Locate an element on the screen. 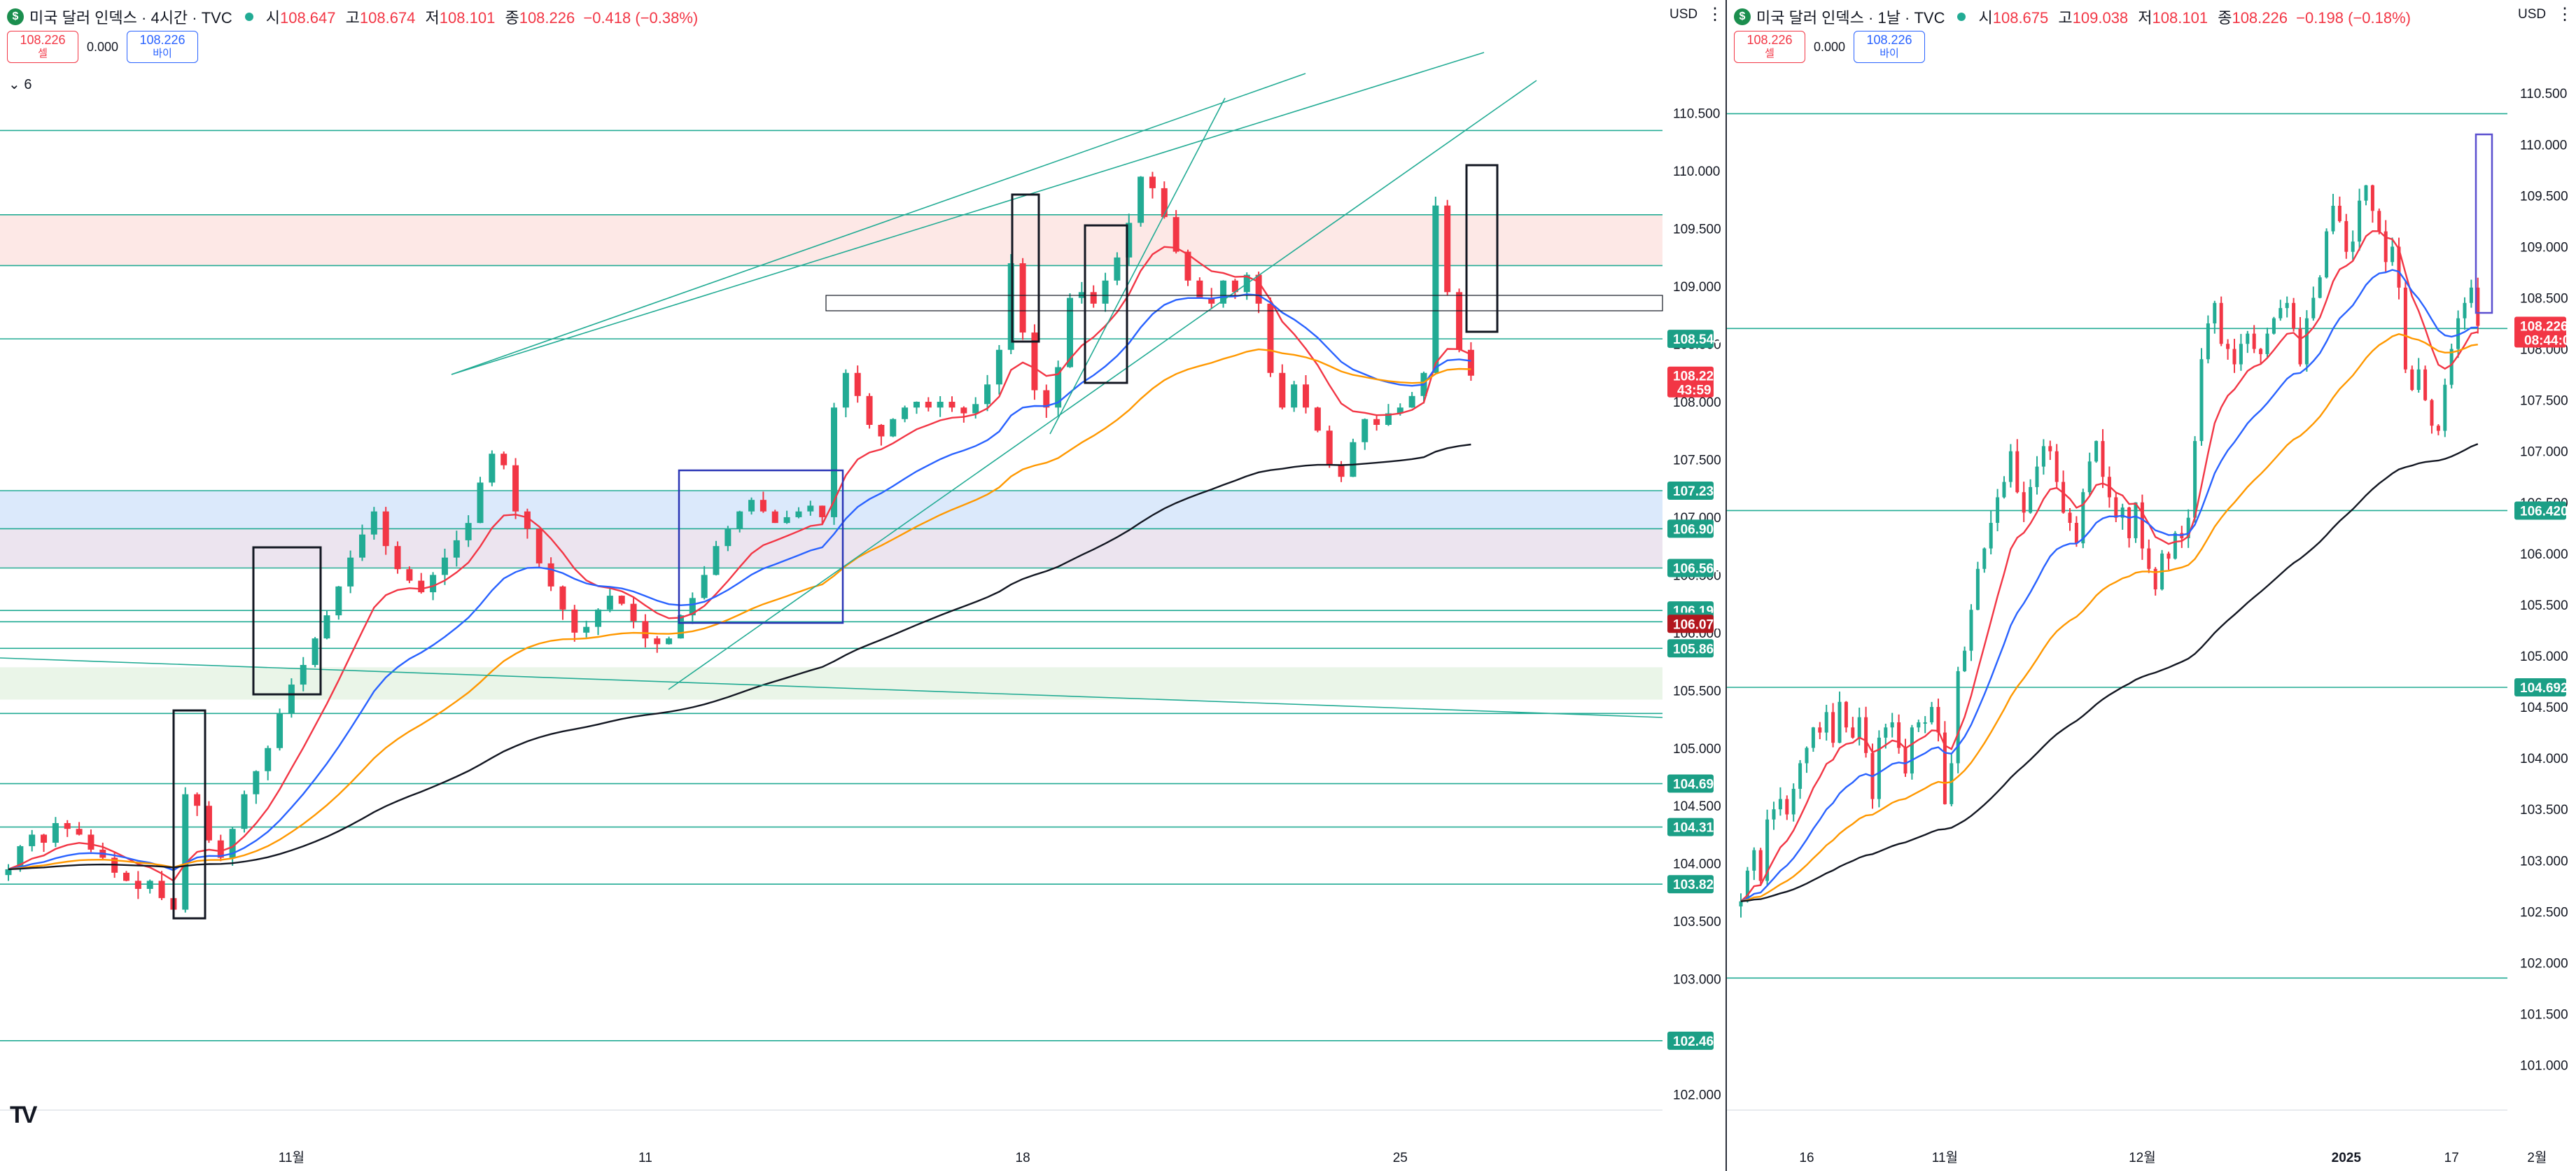  indicator-toggle: ⌄ 6 is located at coordinates (20, 84).